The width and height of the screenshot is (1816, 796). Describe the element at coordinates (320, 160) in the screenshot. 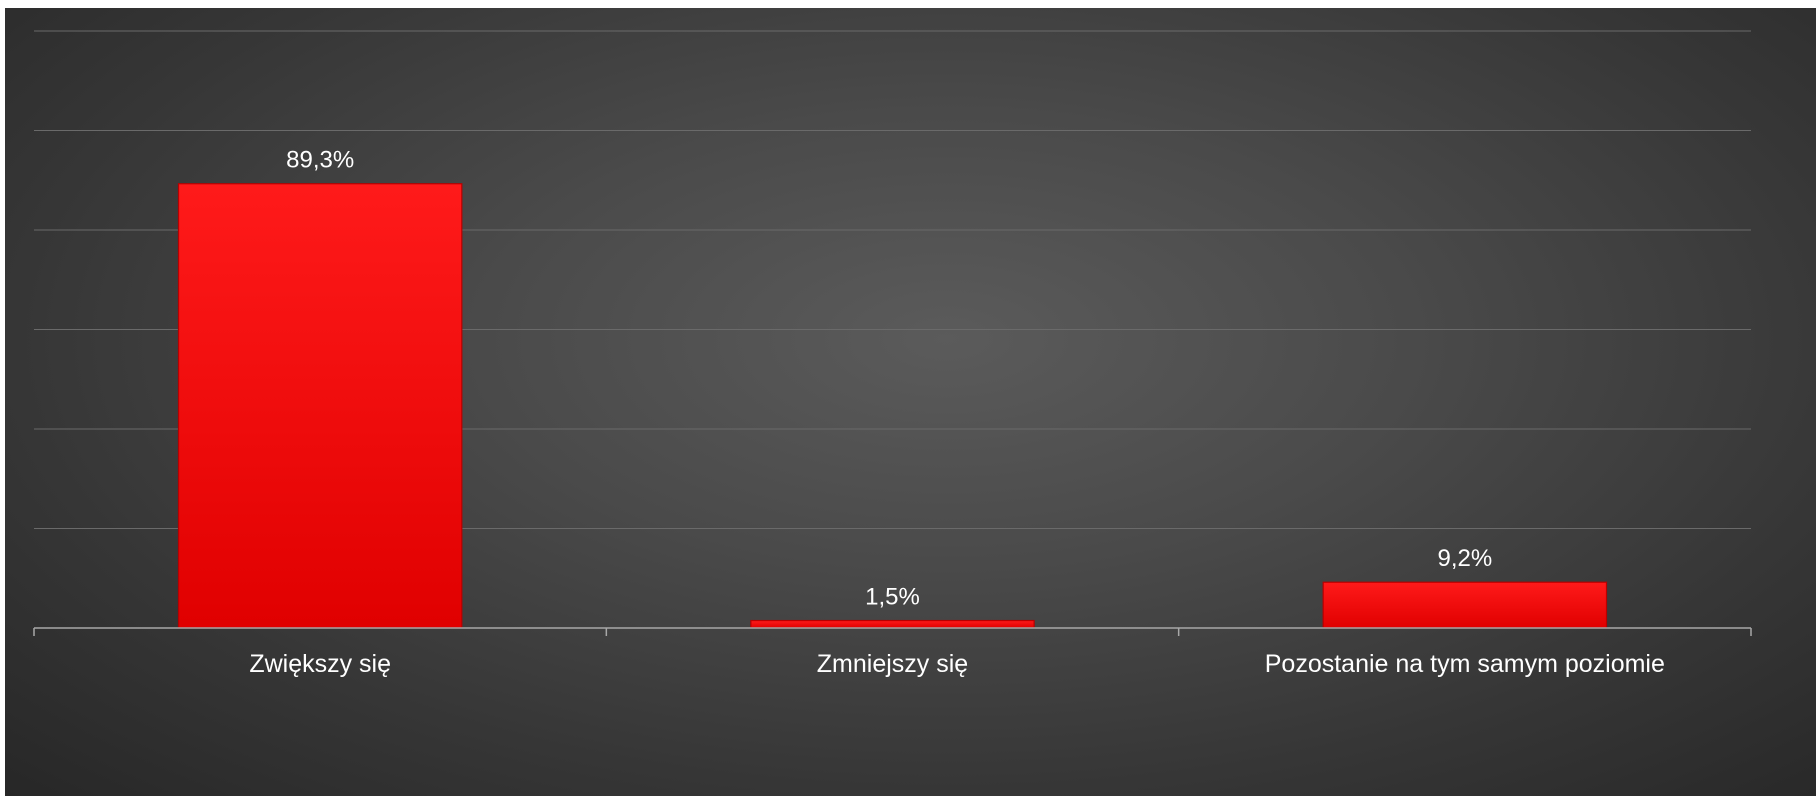

I see `data-label: 89,3%` at that location.